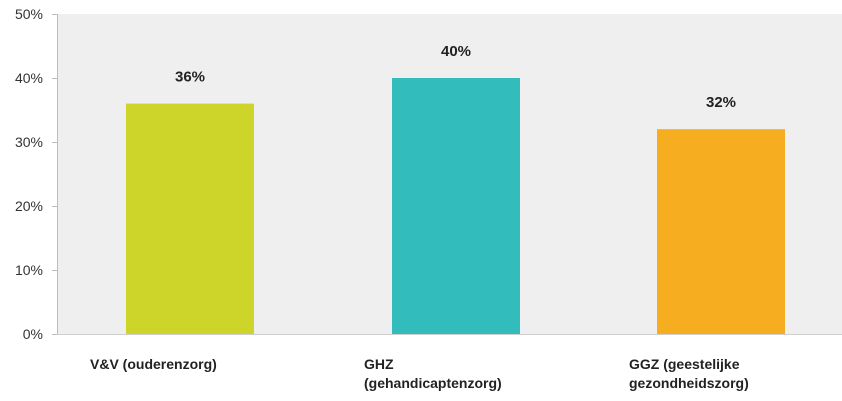  I want to click on data-label: 36%, so click(190, 77).